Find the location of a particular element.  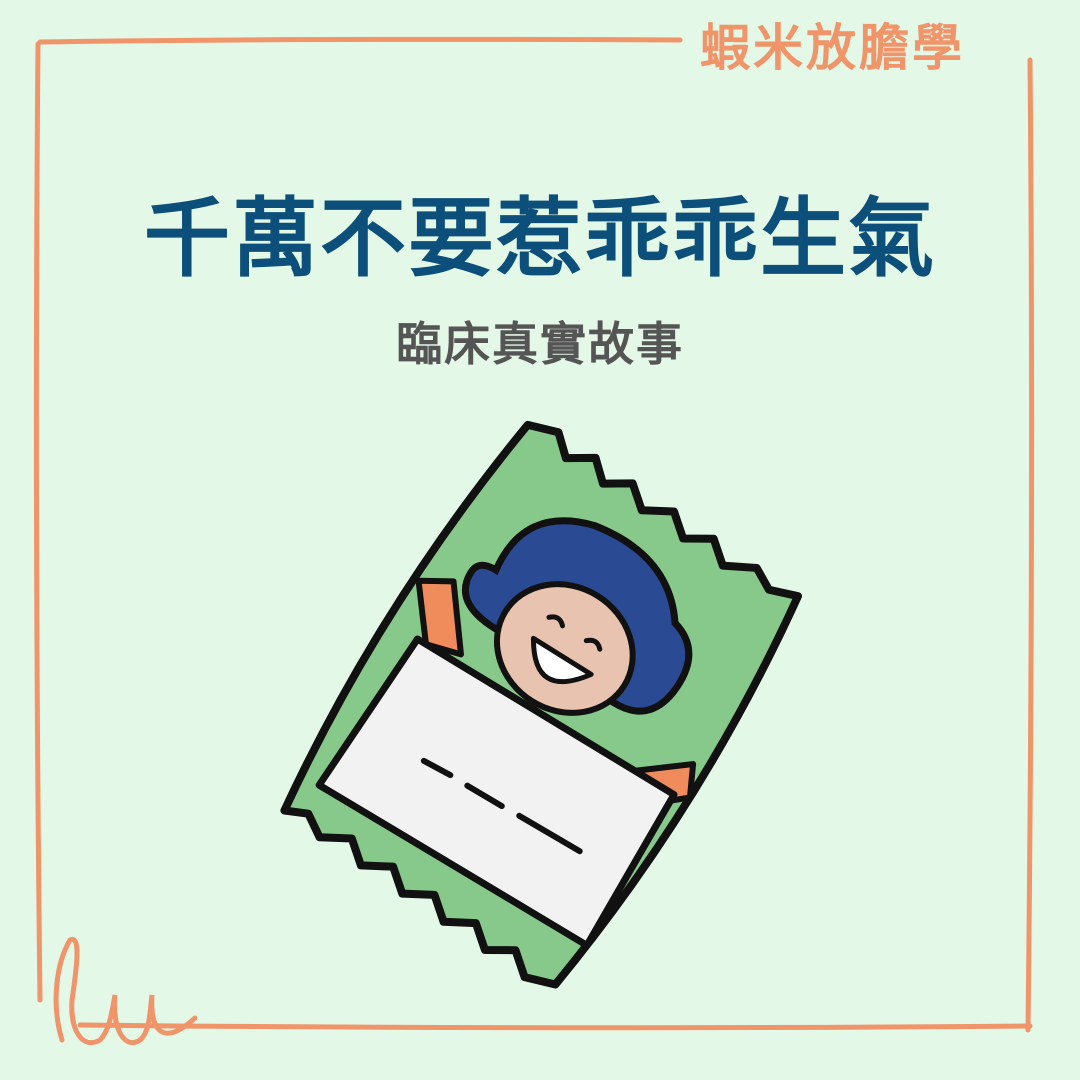

scribble-icon is located at coordinates (125, 990).